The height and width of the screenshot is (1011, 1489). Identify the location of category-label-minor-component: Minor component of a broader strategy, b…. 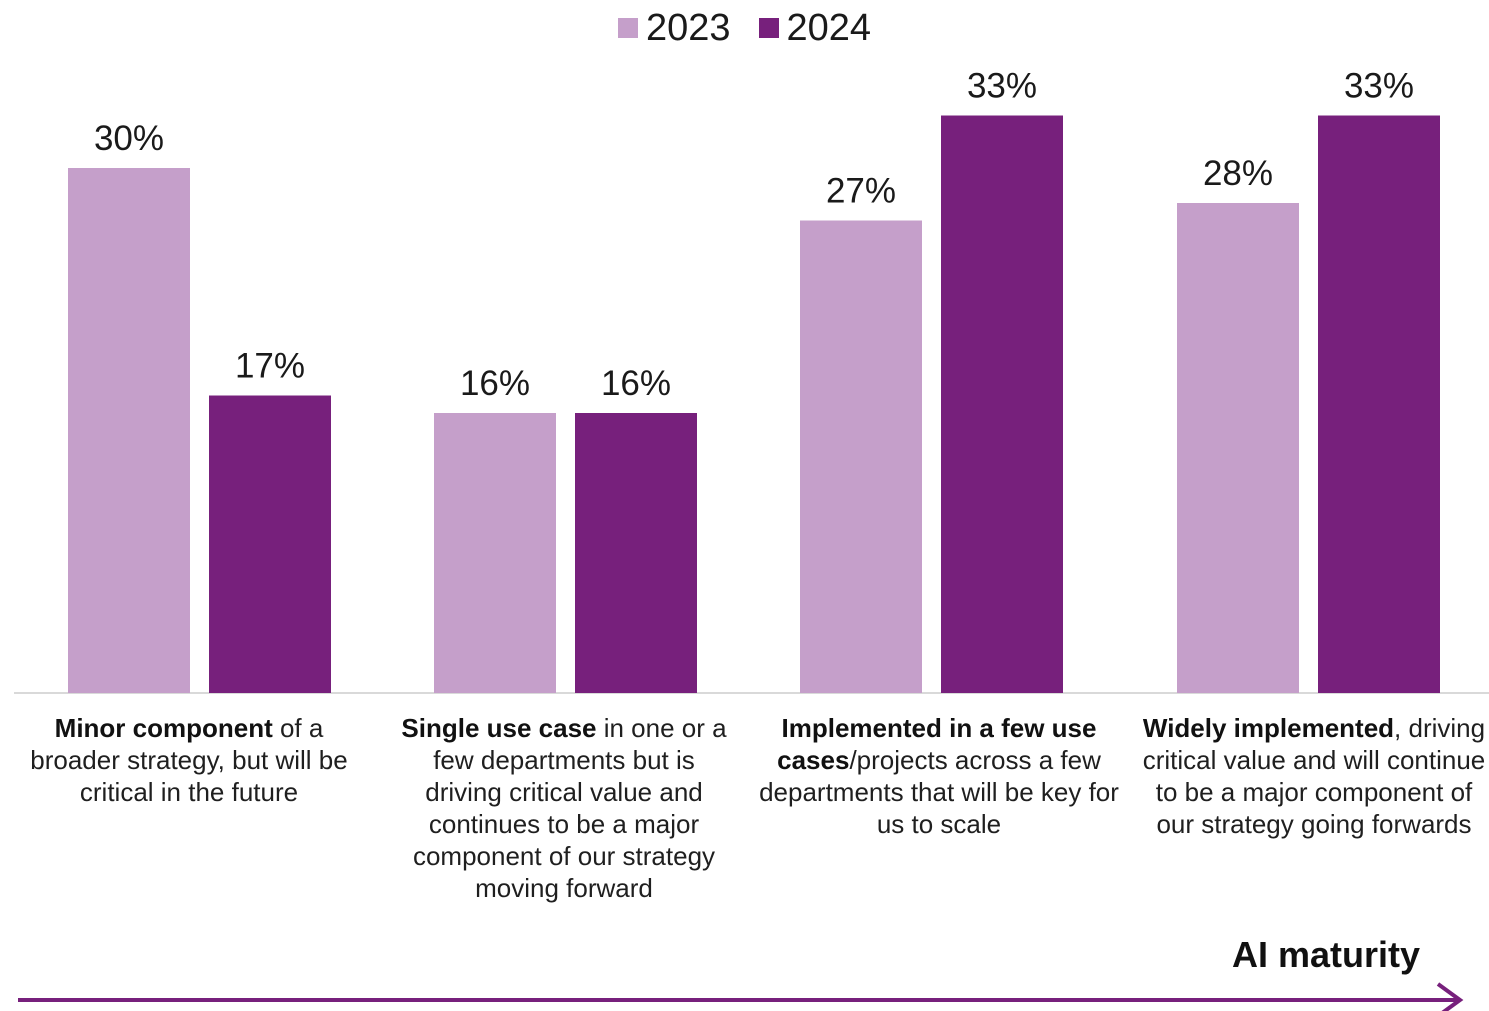
(189, 760).